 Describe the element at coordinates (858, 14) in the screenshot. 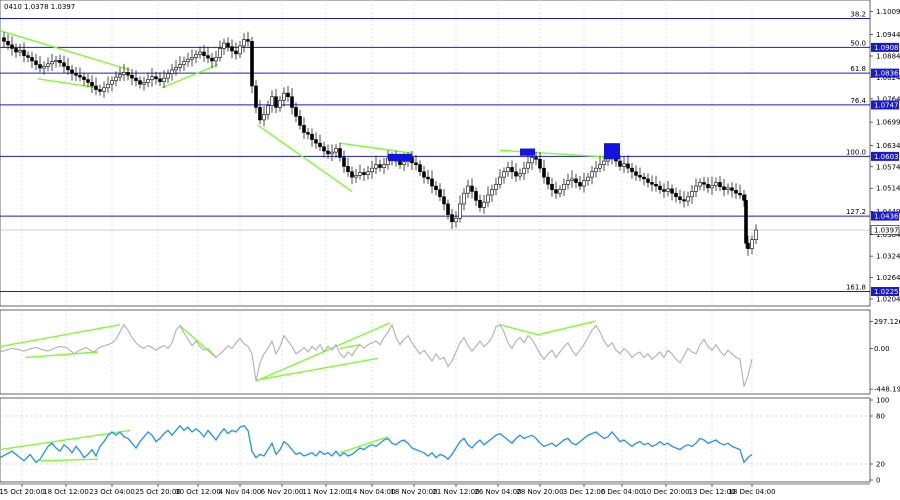

I see `fib-label-0: 38.2` at that location.